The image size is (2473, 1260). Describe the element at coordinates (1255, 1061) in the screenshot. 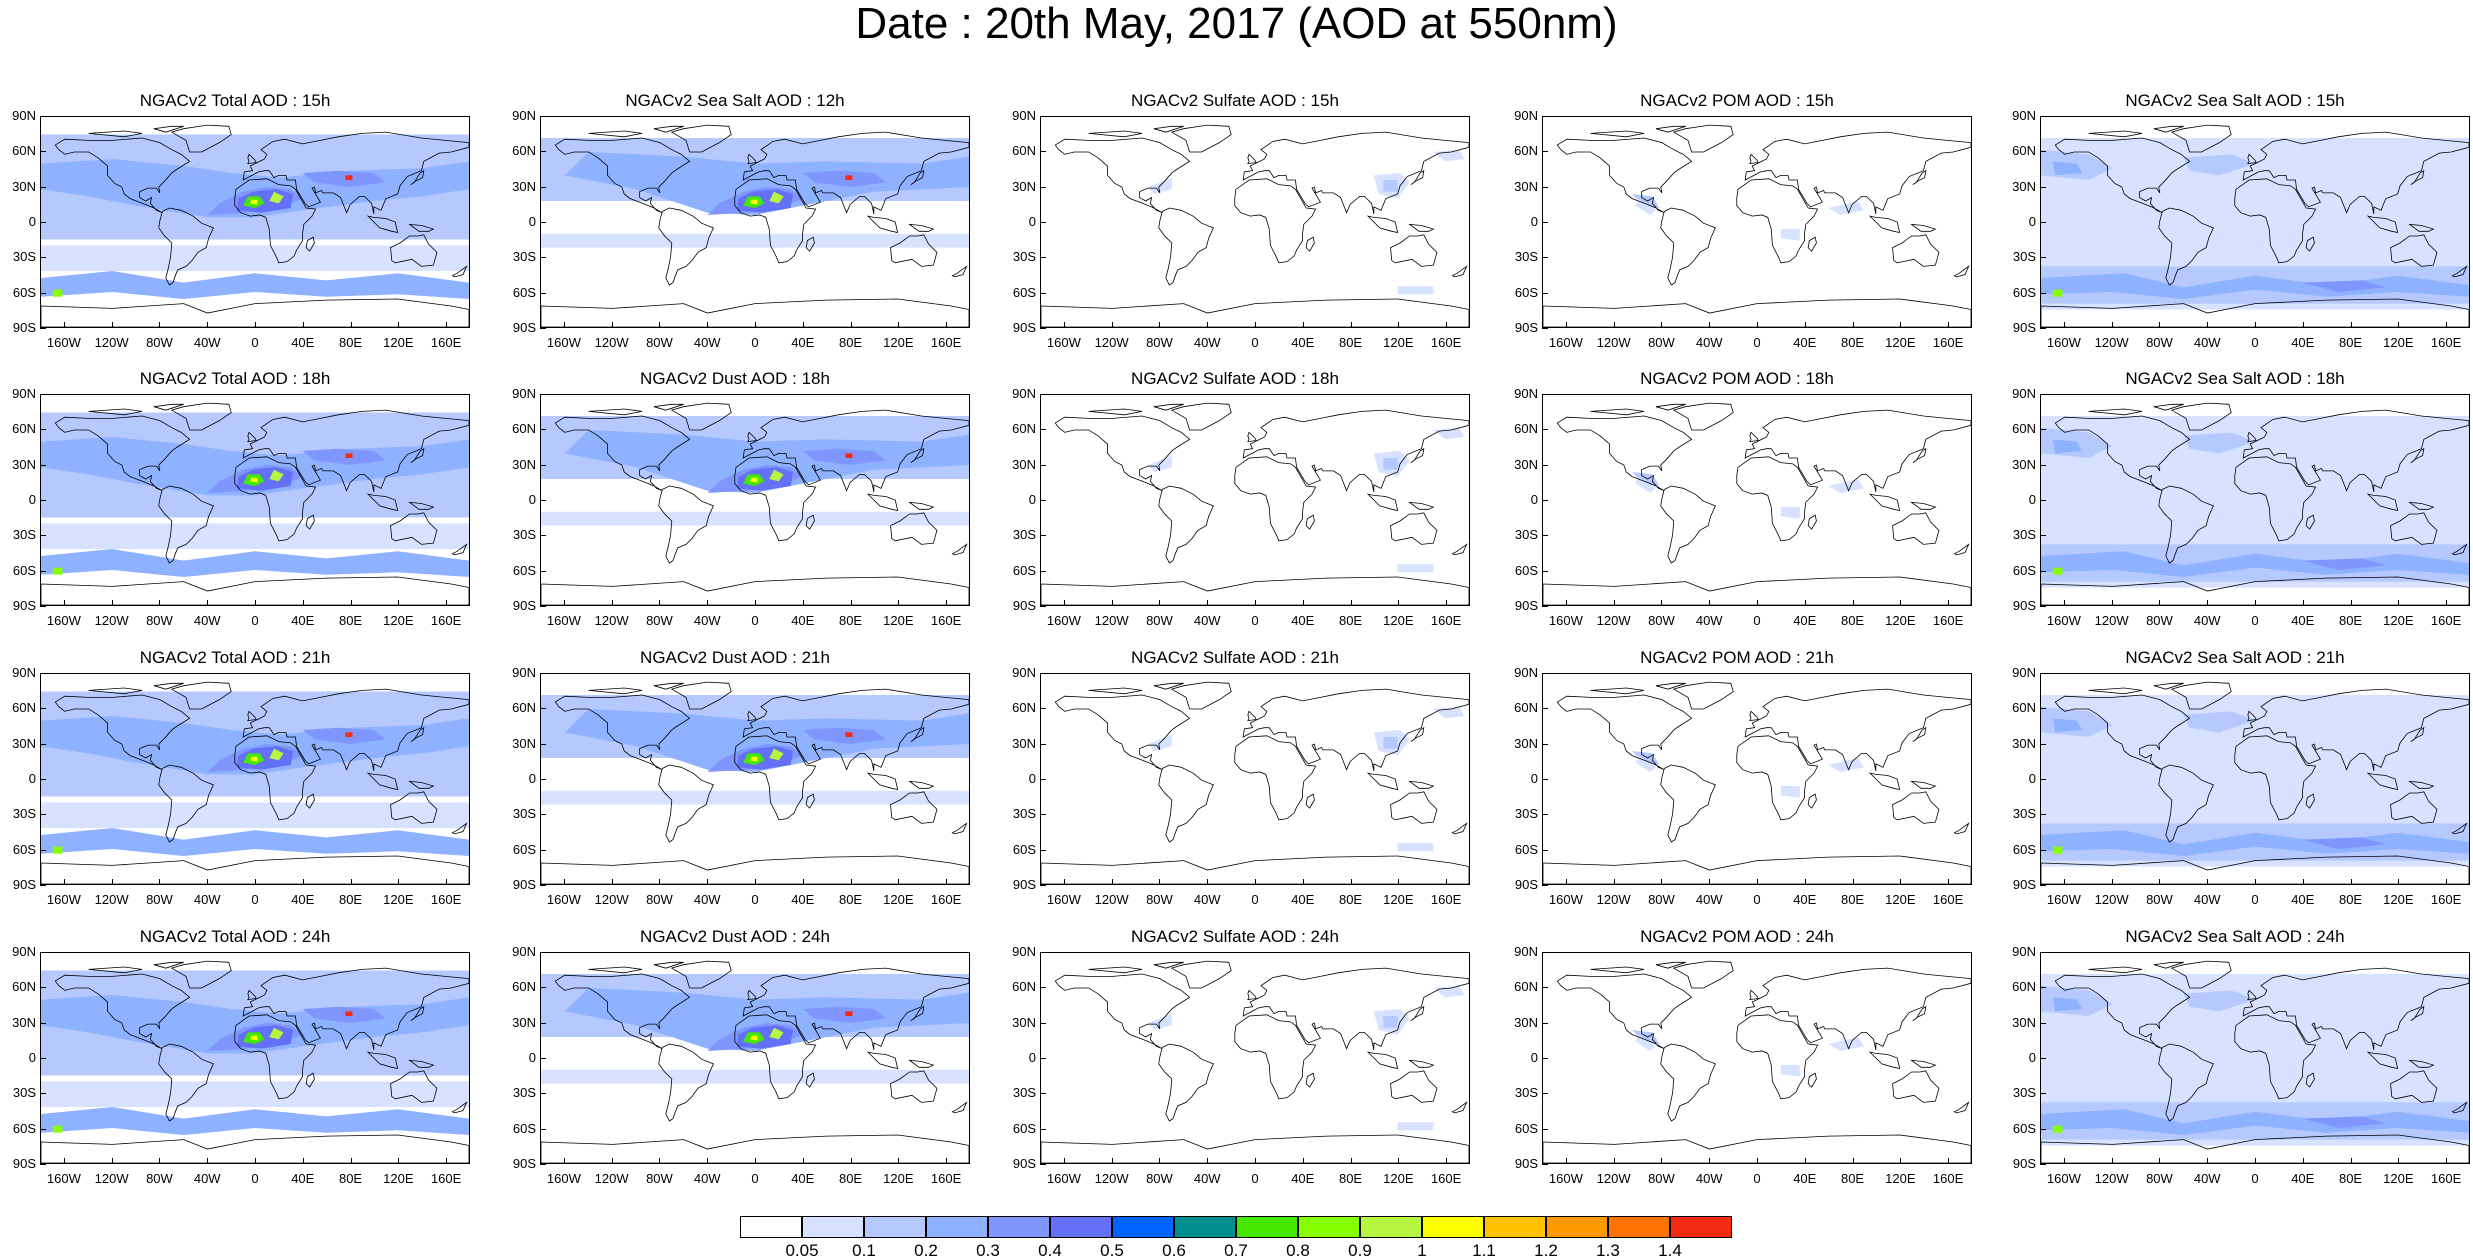

I see `aod-field` at that location.